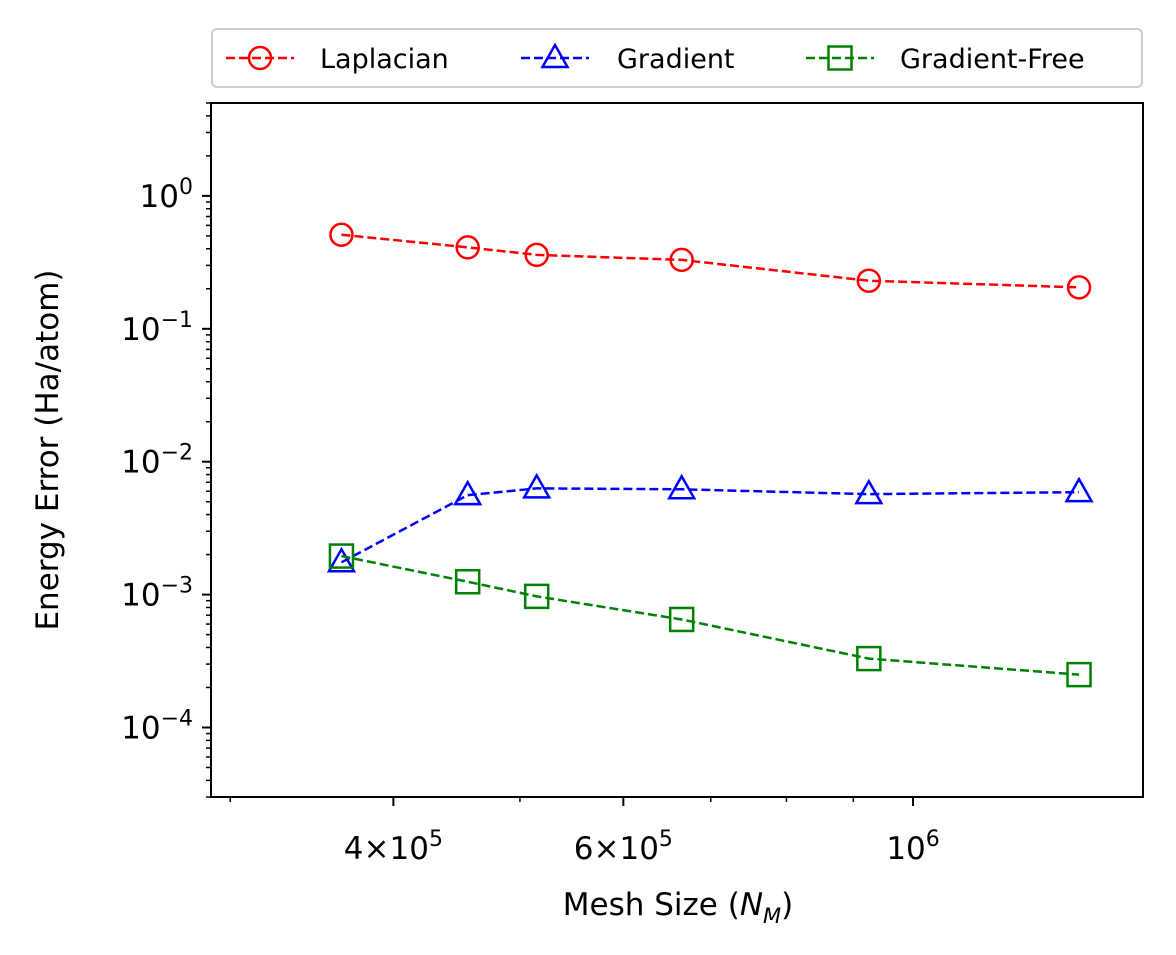  I want to click on x-axis-label-suffix: ), so click(787, 905).